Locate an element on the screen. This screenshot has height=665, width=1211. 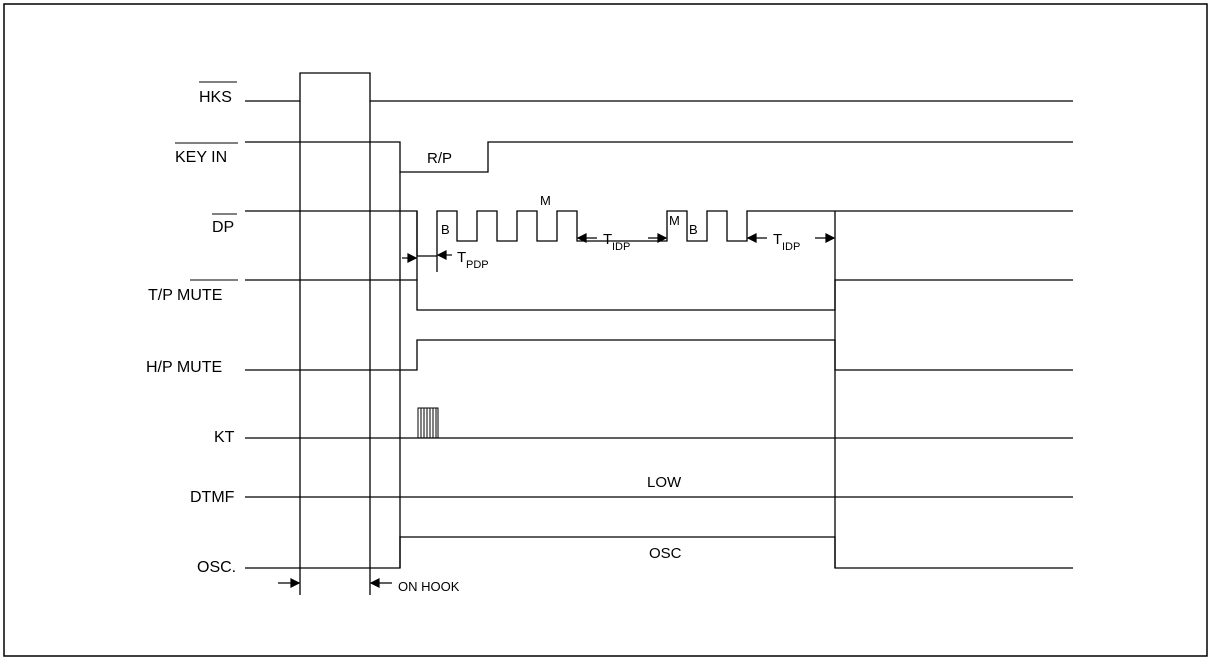
signal-label-dp: DP is located at coordinates (224, 224).